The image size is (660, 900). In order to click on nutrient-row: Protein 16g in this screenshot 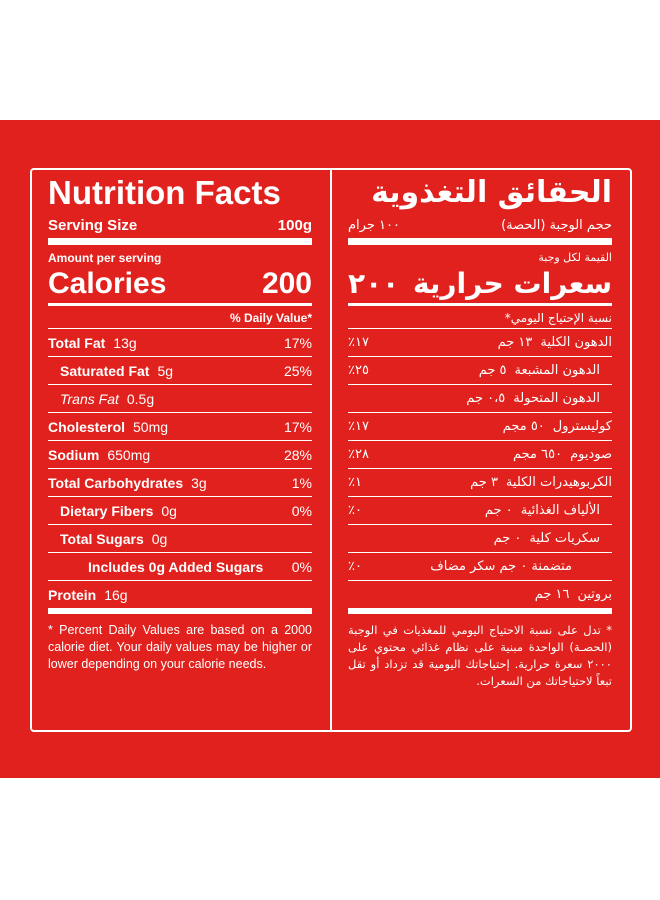, I will do `click(180, 597)`.